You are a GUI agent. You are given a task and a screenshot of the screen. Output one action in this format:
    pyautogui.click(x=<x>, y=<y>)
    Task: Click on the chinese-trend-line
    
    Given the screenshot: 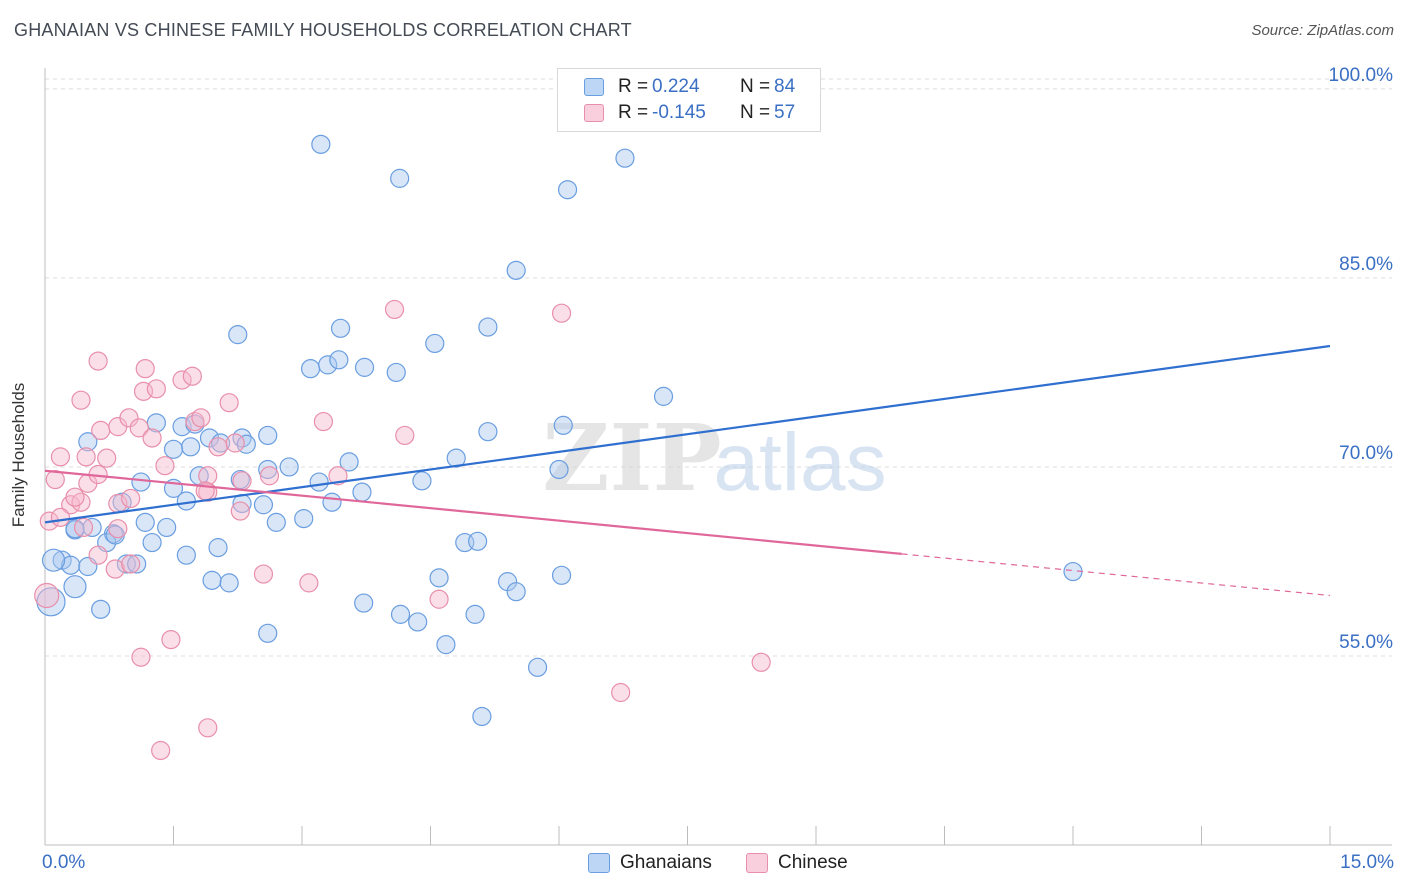 What is the action you would take?
    pyautogui.click(x=473, y=512)
    